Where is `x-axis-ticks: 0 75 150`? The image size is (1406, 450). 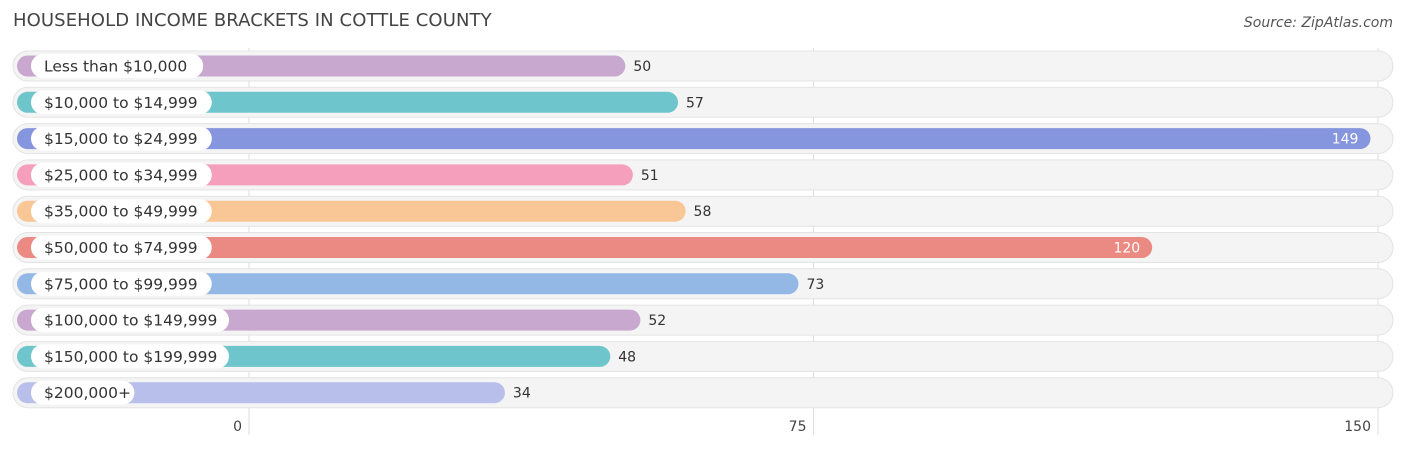
x-axis-ticks: 0 75 150 is located at coordinates (802, 427).